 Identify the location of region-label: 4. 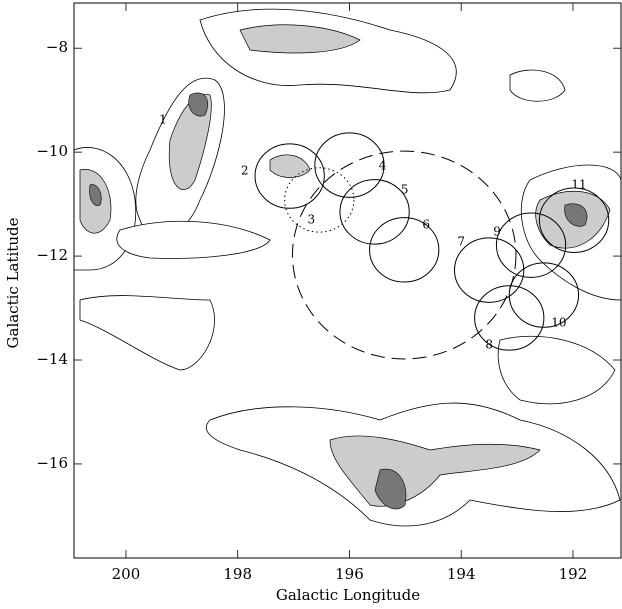
(383, 166).